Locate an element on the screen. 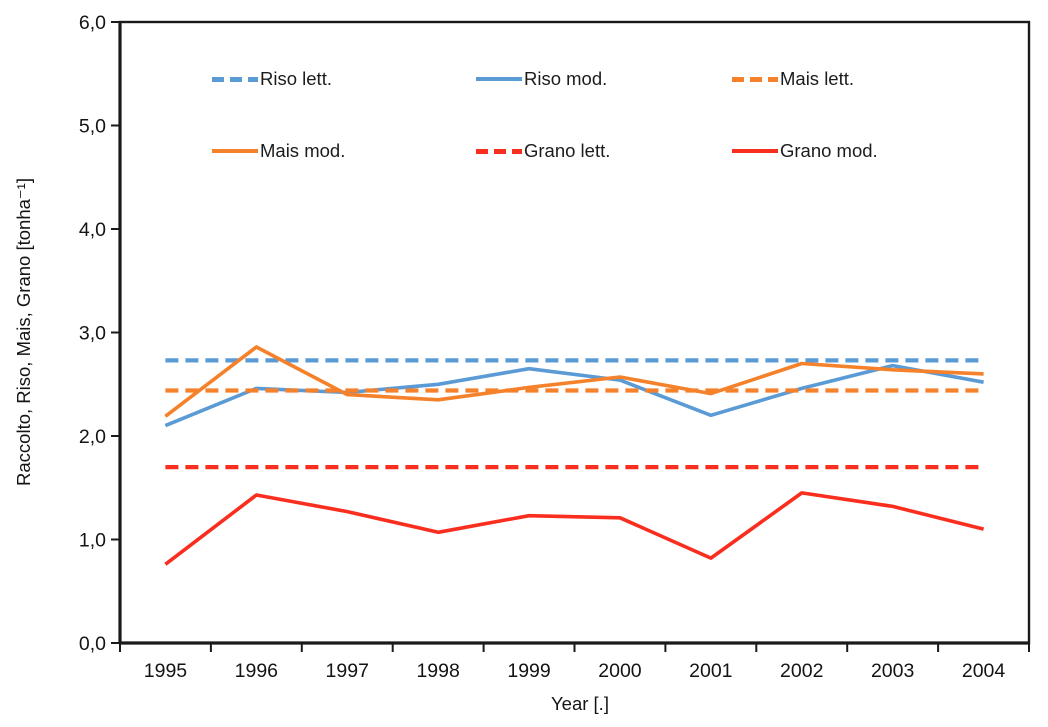 The image size is (1048, 727). y-tick-label: 6,0 is located at coordinates (92, 23).